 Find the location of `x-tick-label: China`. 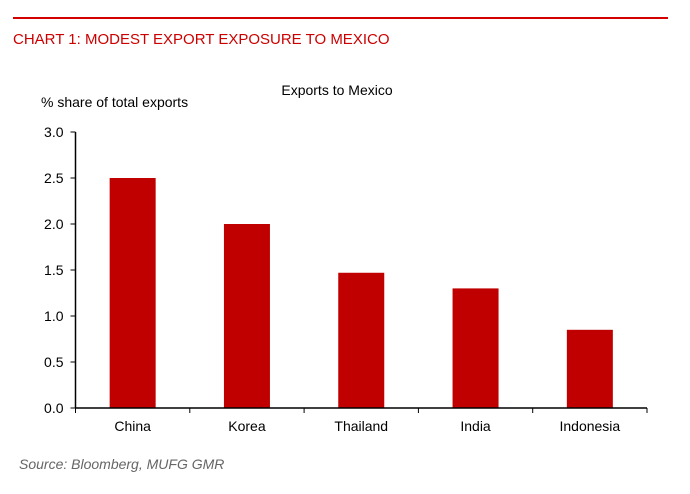

x-tick-label: China is located at coordinates (132, 426).